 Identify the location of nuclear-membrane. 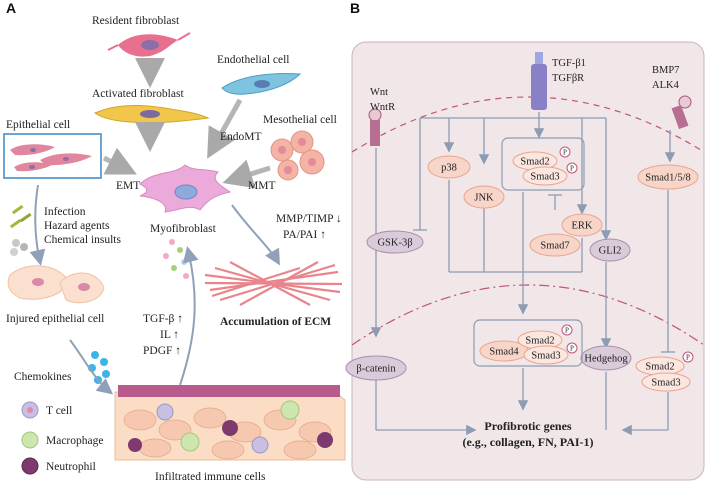
(528, 315).